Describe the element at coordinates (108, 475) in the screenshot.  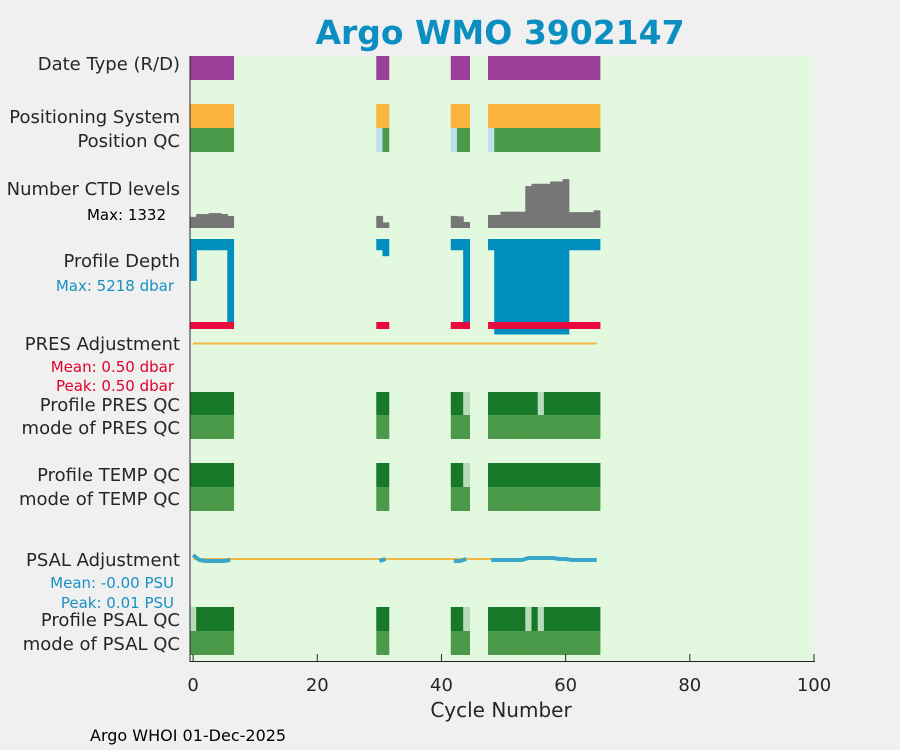
I see `label-profile-temp-qc: Profile TEMP QC` at that location.